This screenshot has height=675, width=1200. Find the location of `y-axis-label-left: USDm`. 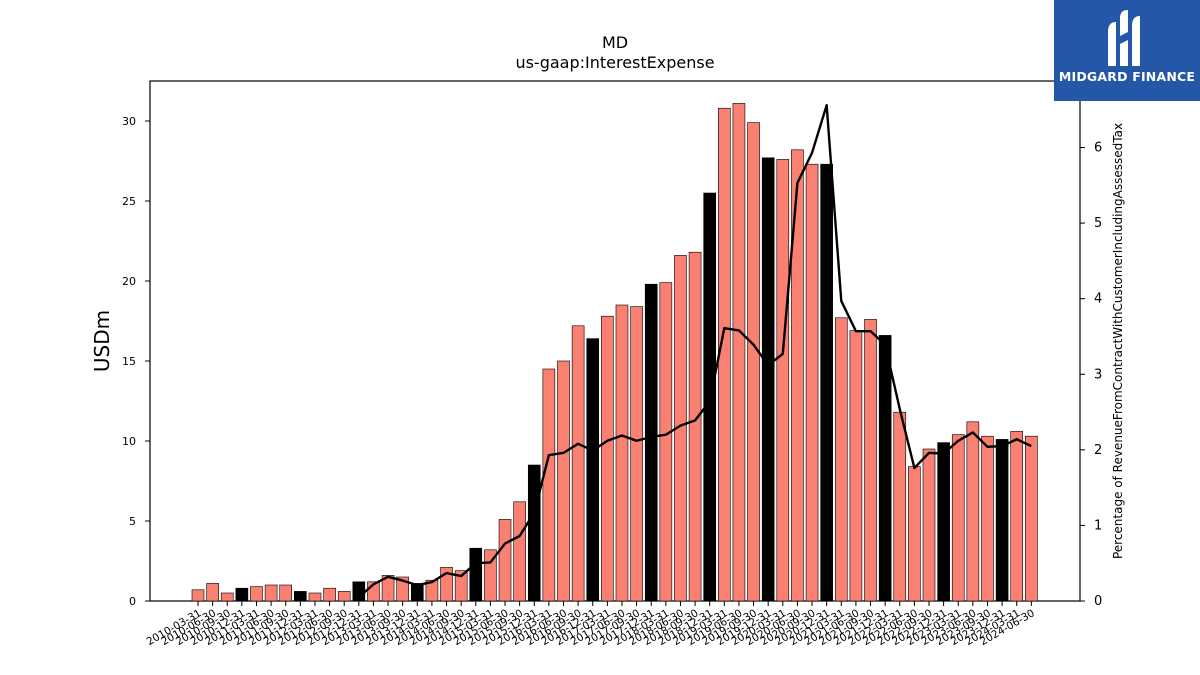

y-axis-label-left: USDm is located at coordinates (102, 341).